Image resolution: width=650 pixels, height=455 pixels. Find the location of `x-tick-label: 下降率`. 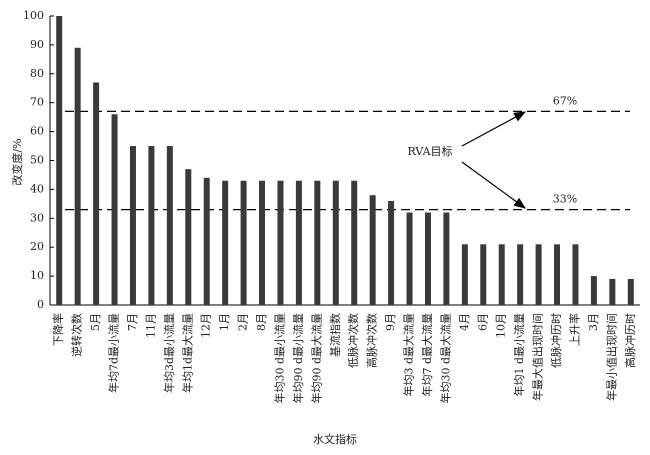

x-tick-label: 下降率 is located at coordinates (58, 329).